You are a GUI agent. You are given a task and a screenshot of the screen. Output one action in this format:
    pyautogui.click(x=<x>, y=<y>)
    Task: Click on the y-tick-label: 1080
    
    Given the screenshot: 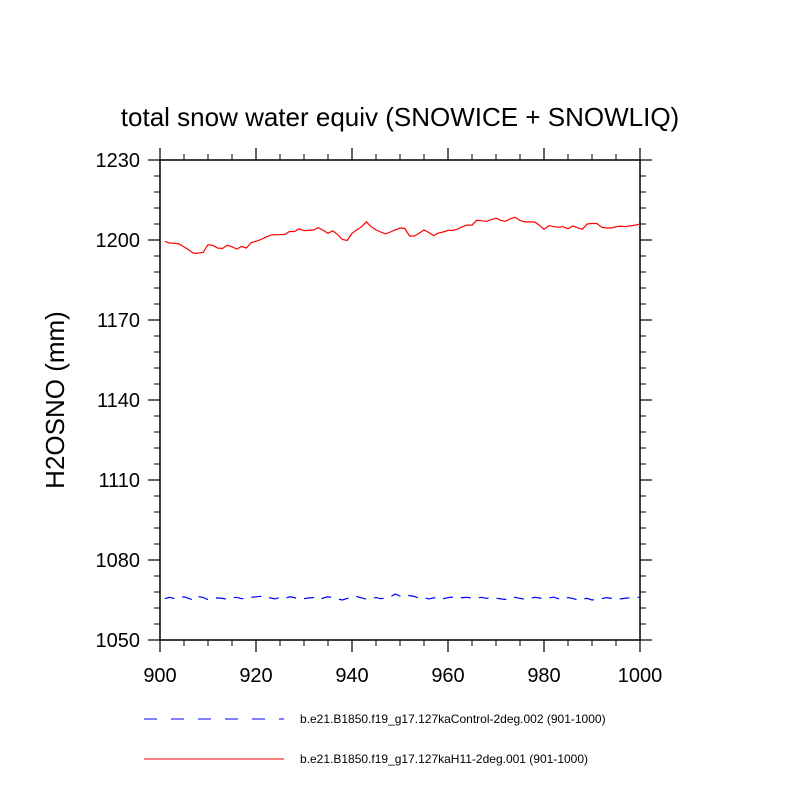 What is the action you would take?
    pyautogui.click(x=118, y=561)
    